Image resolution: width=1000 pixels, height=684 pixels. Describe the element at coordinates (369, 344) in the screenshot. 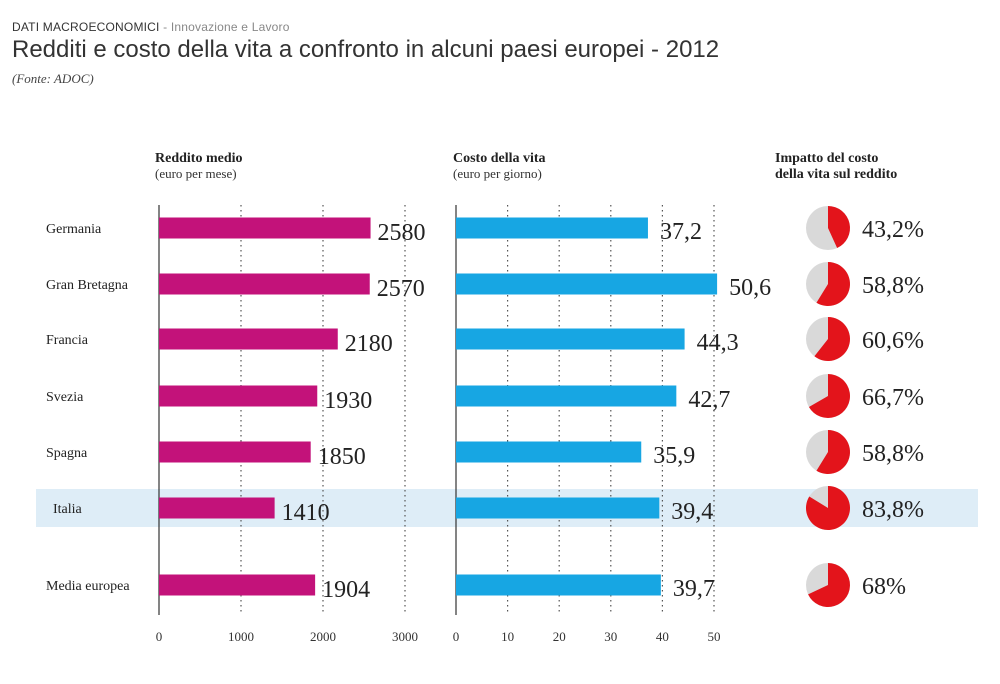

I see `income-value-label: 2180` at that location.